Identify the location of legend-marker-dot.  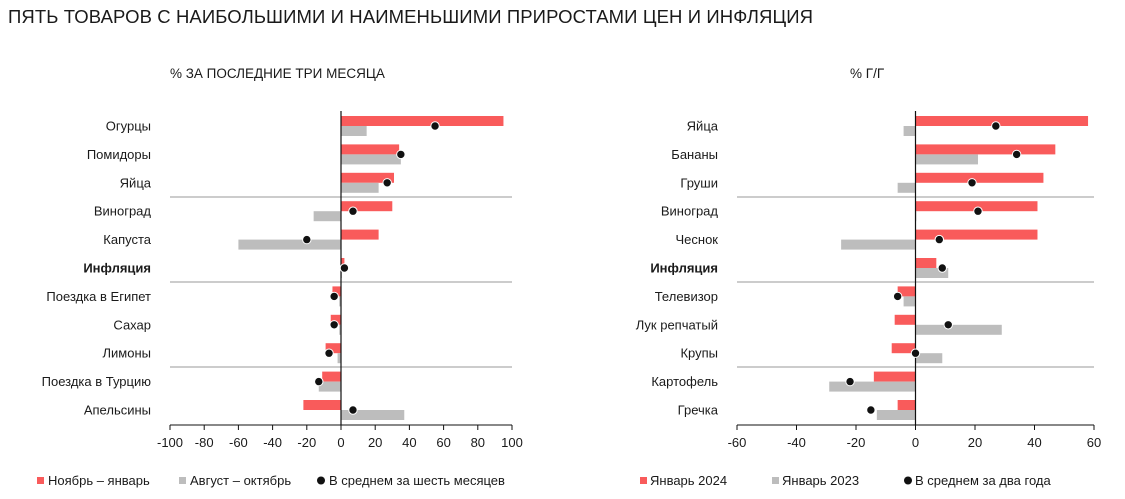
(321, 480).